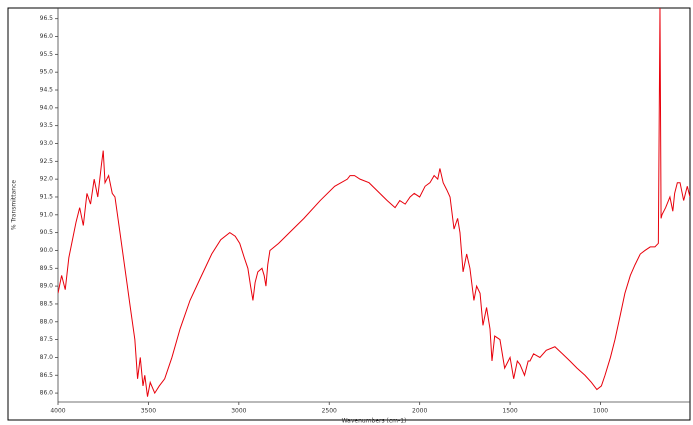 The width and height of the screenshot is (693, 425). What do you see at coordinates (374, 421) in the screenshot?
I see `x-axis-label: Wavenumbers (cm-1)` at bounding box center [374, 421].